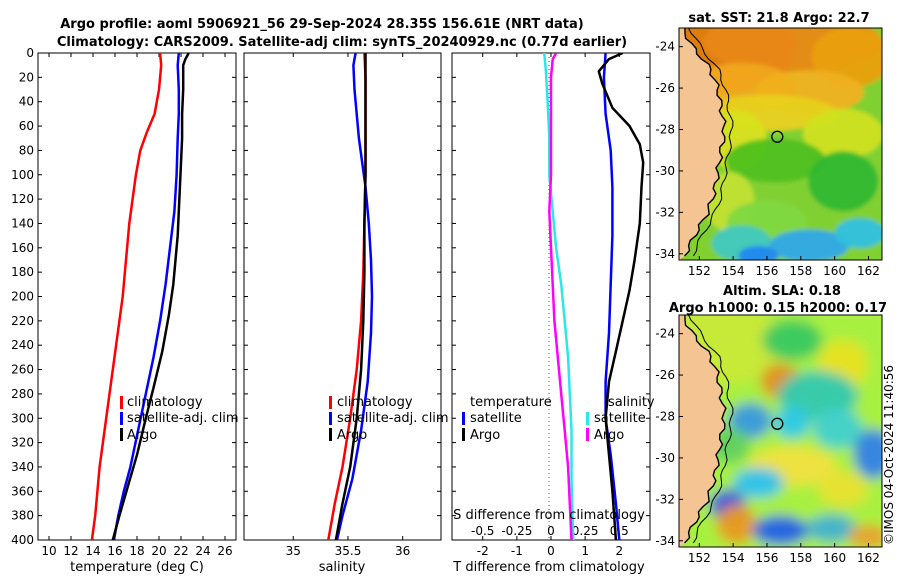 This screenshot has width=900, height=580. I want to click on salinity-line-satellite-adj-clim, so click(354, 296).